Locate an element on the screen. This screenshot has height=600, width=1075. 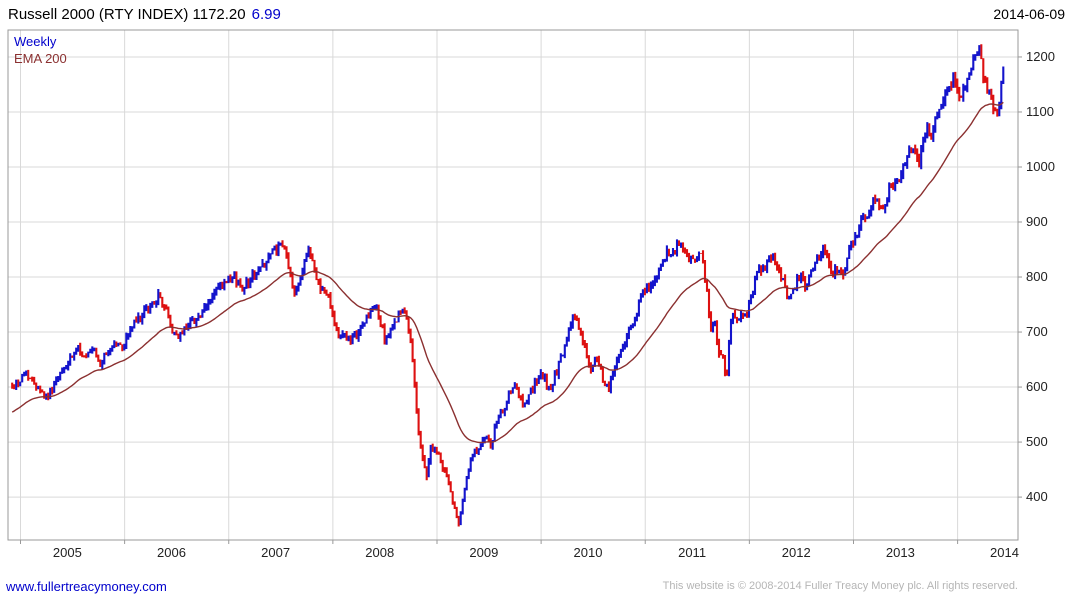
svg-text: 2013 is located at coordinates (900, 552).